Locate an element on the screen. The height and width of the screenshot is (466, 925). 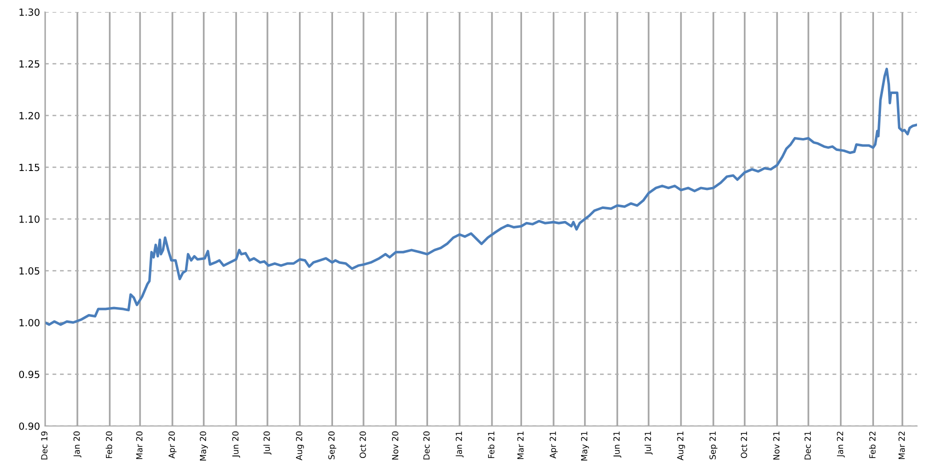
x-tick-label: Jun 21 is located at coordinates (617, 445).